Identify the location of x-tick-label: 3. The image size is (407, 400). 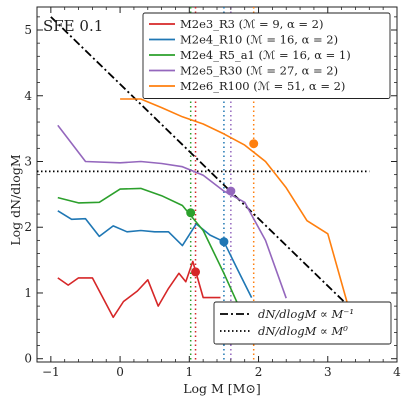
(328, 372).